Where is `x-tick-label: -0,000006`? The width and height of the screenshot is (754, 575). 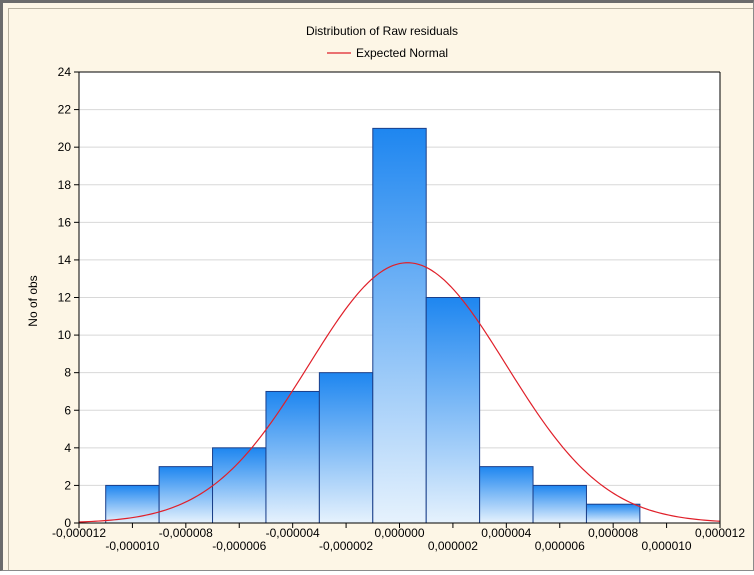
x-tick-label: -0,000006 is located at coordinates (239, 546).